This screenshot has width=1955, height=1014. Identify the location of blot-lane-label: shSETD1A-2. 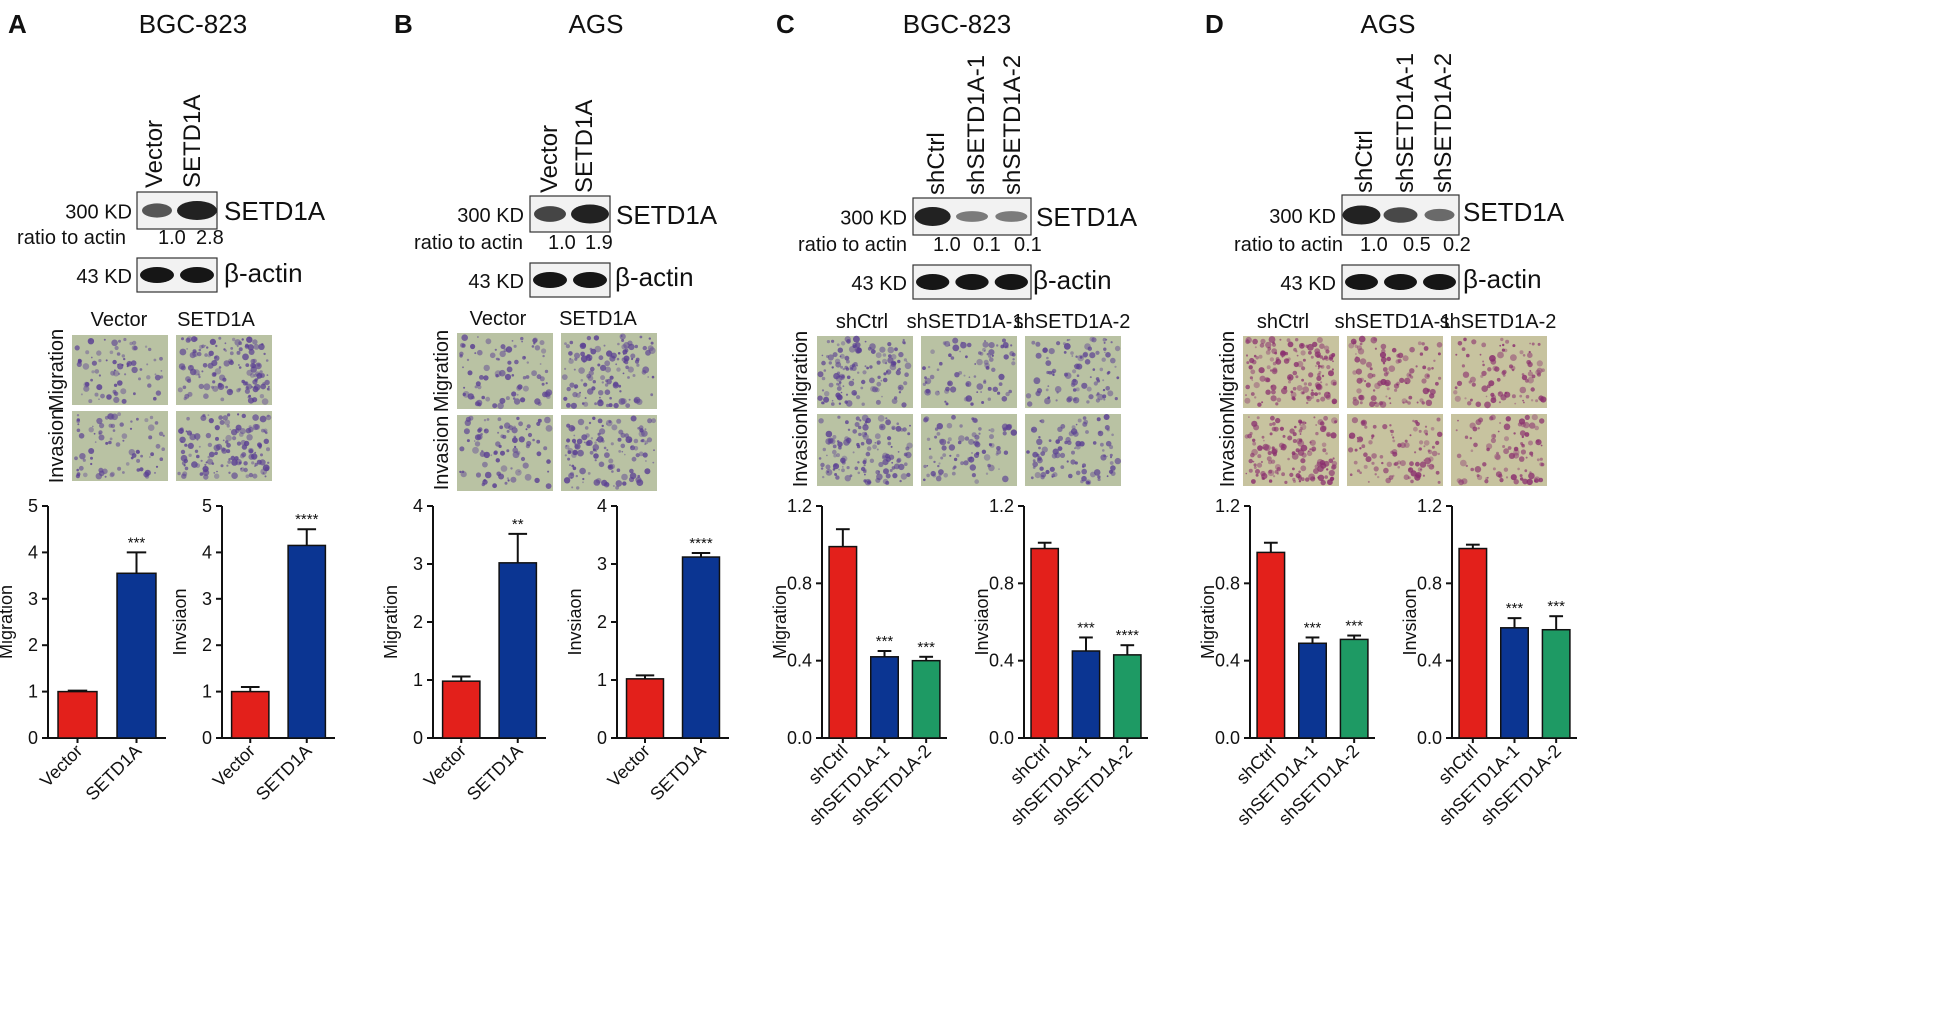
(1443, 123).